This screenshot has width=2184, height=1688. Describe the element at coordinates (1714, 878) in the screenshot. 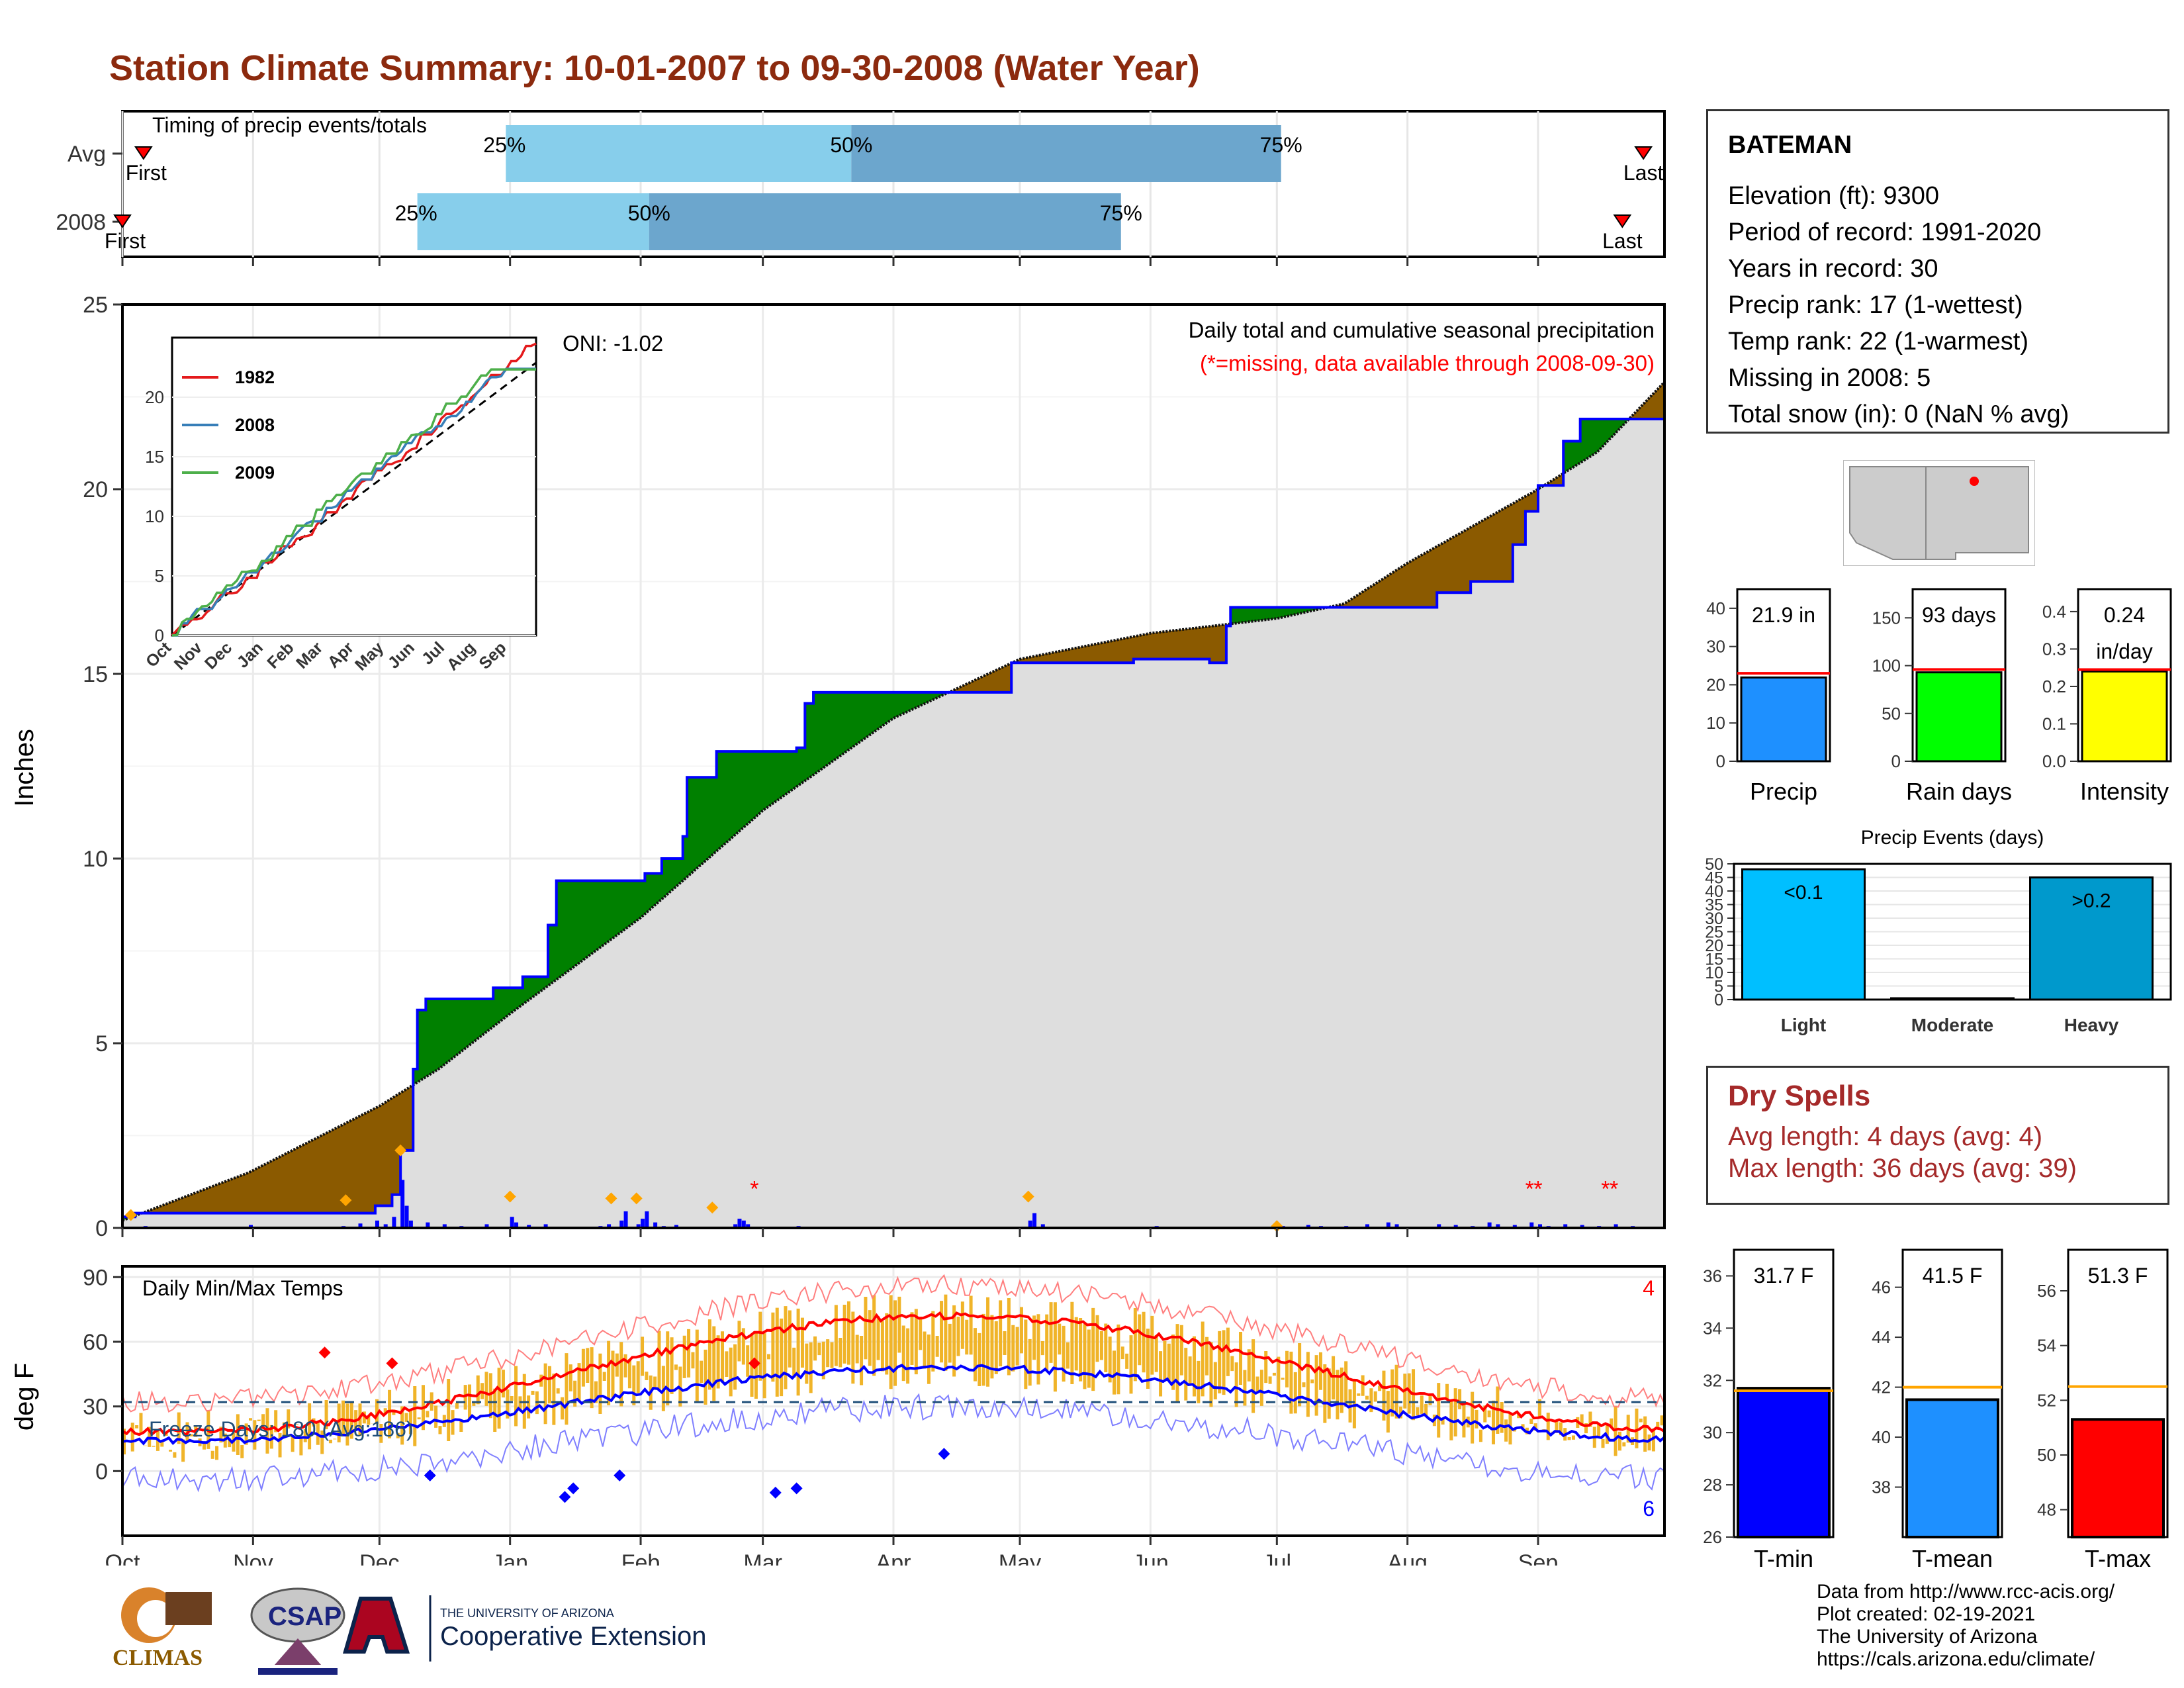

I see `events-y-tick-label: 45` at that location.